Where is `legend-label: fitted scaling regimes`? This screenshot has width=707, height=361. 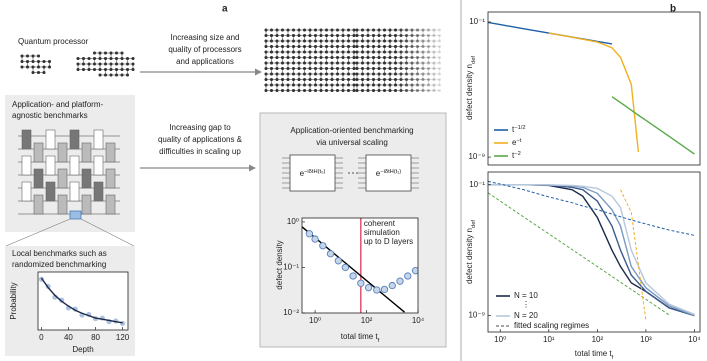 legend-label: fitted scaling regimes is located at coordinates (551, 325).